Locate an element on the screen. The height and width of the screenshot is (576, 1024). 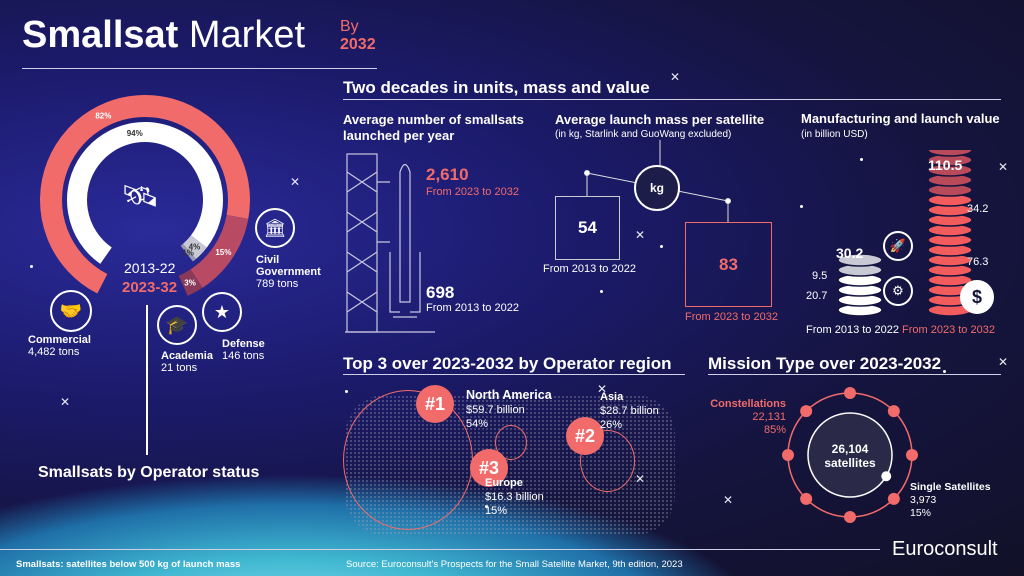
robotic-arm-icon: ⚙ is located at coordinates (898, 291).